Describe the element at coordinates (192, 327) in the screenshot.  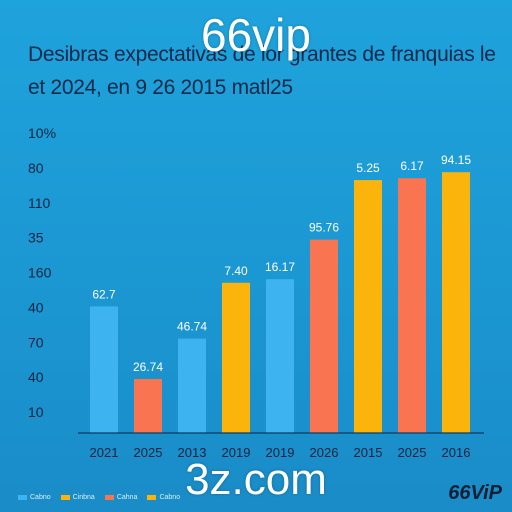
I see `data-label: 46.74` at that location.